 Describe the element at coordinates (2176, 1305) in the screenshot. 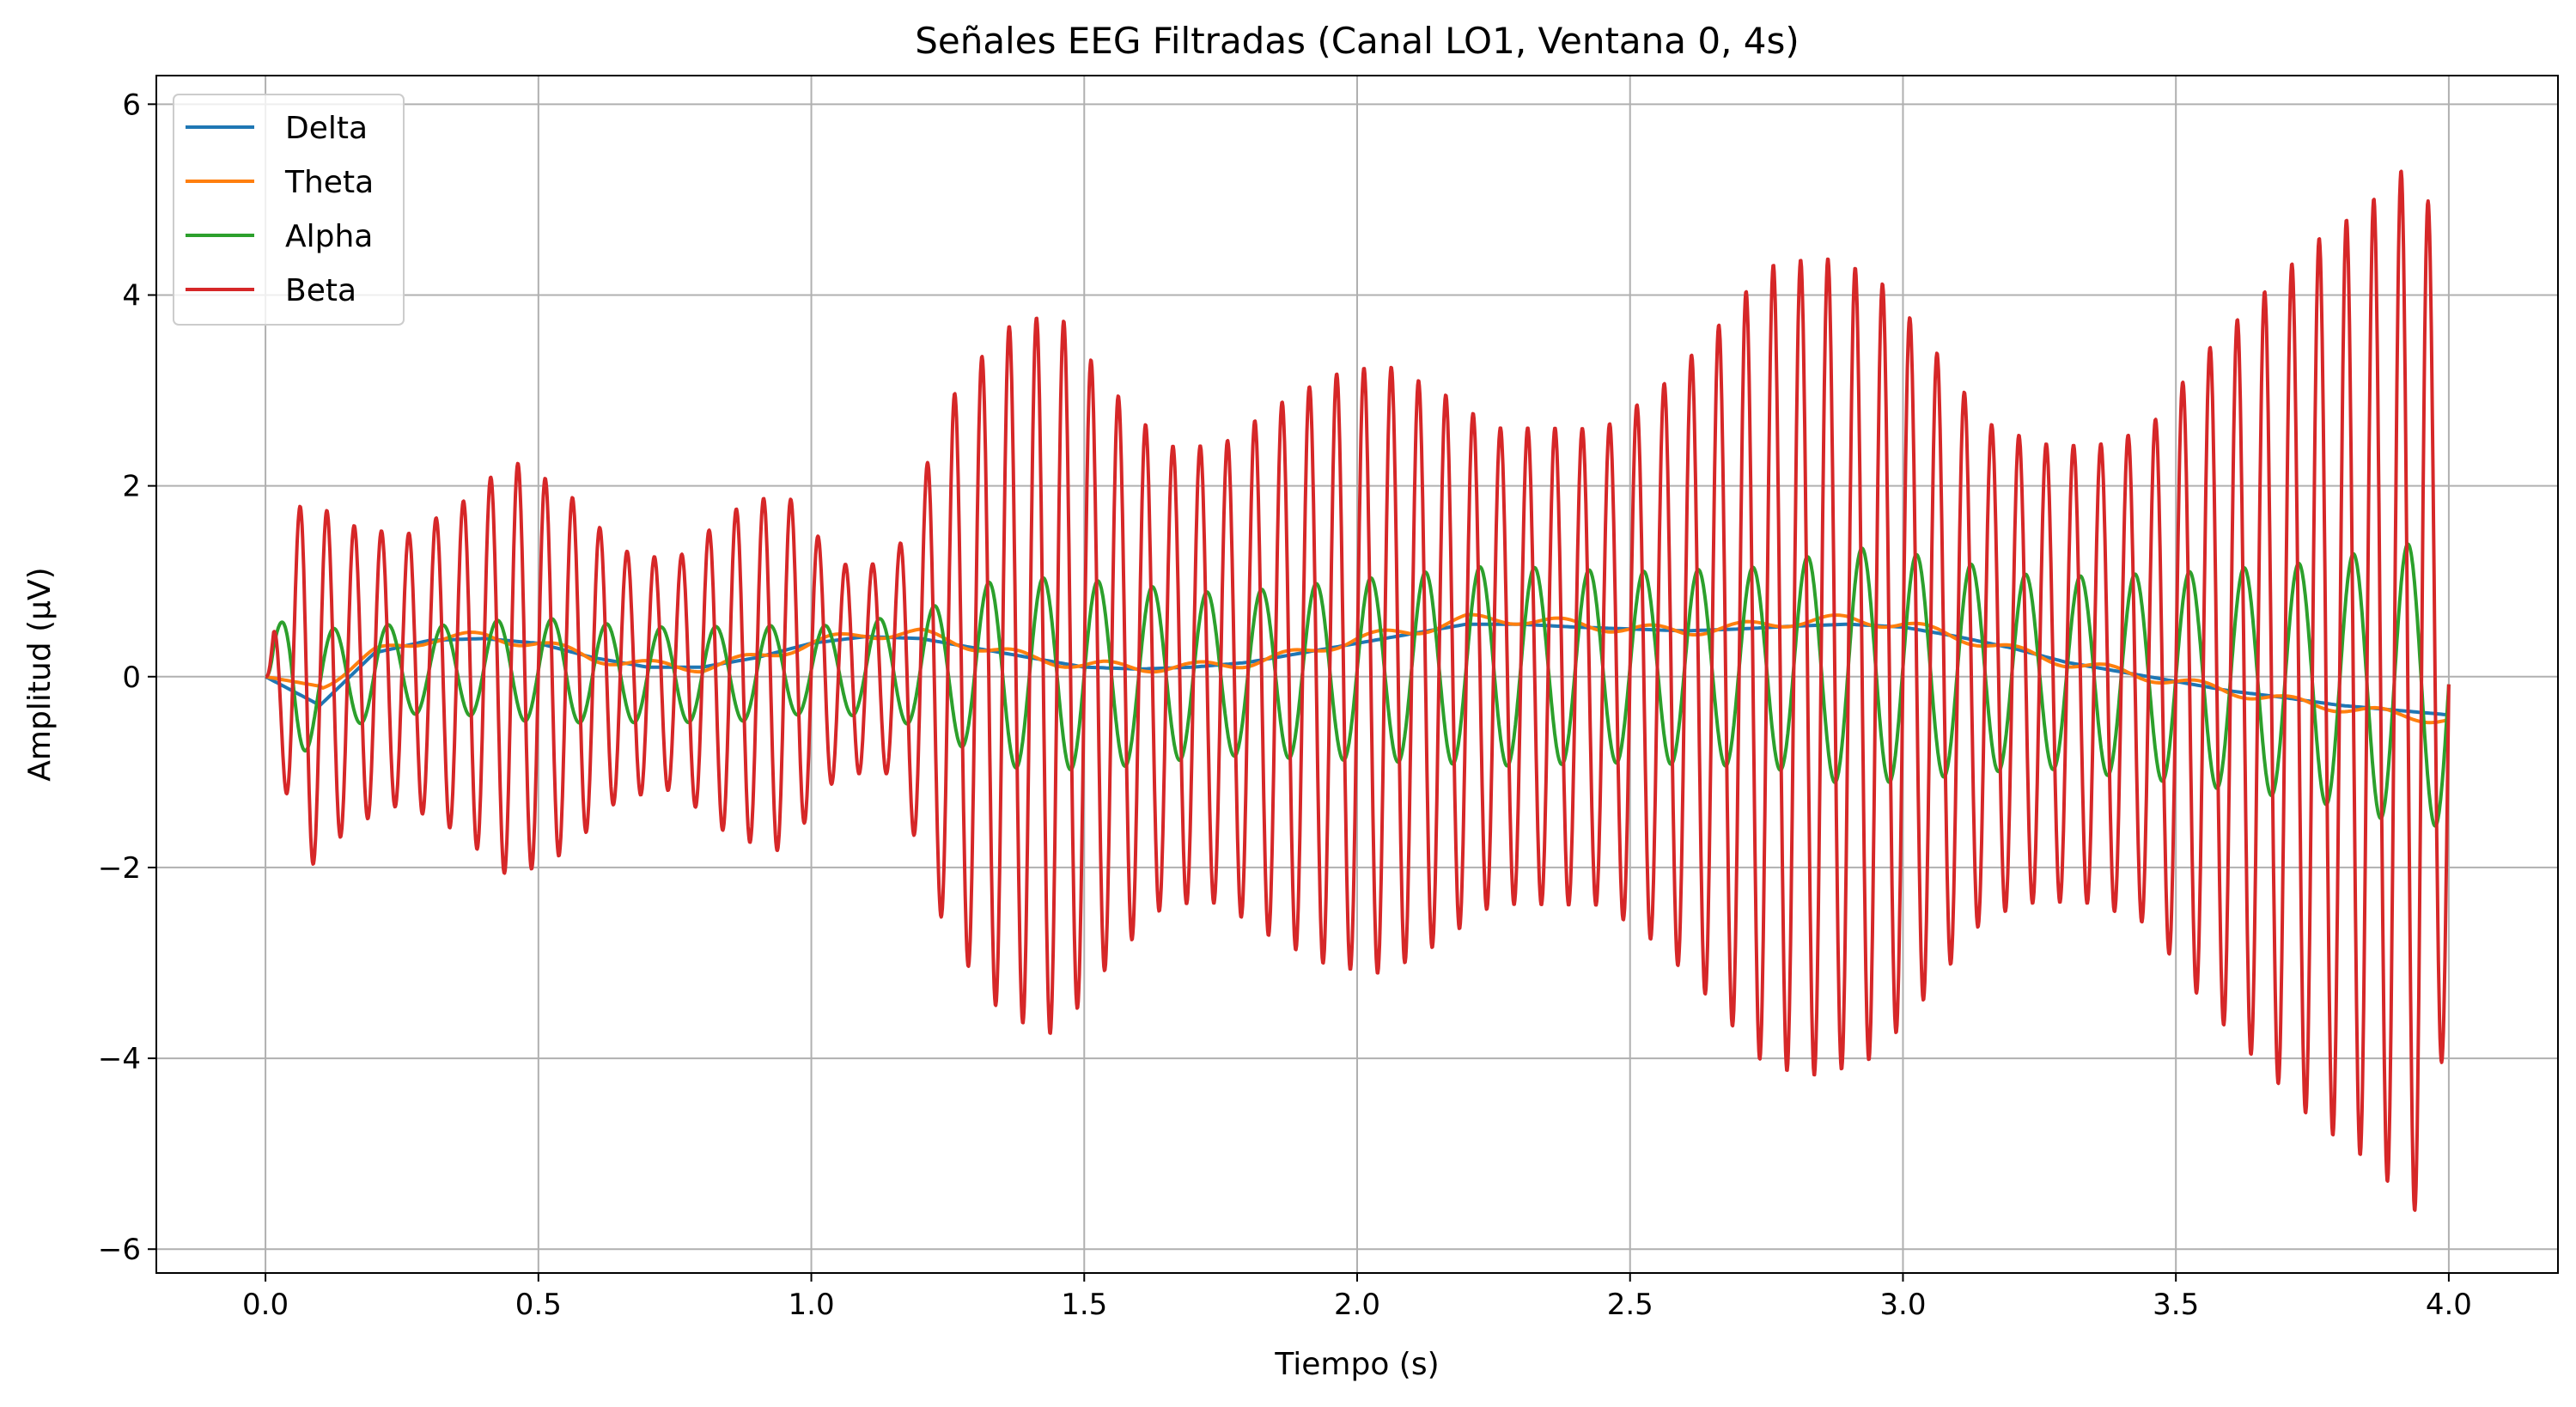

I see `x-tick-label: 3.5` at that location.